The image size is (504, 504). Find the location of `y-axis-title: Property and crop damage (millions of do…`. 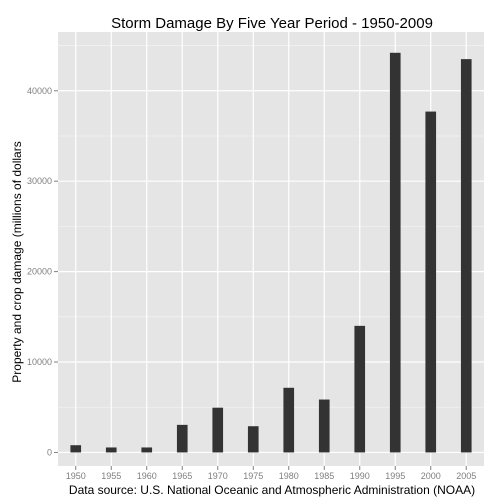

y-axis-title: Property and crop damage (millions of do… is located at coordinates (17, 261).